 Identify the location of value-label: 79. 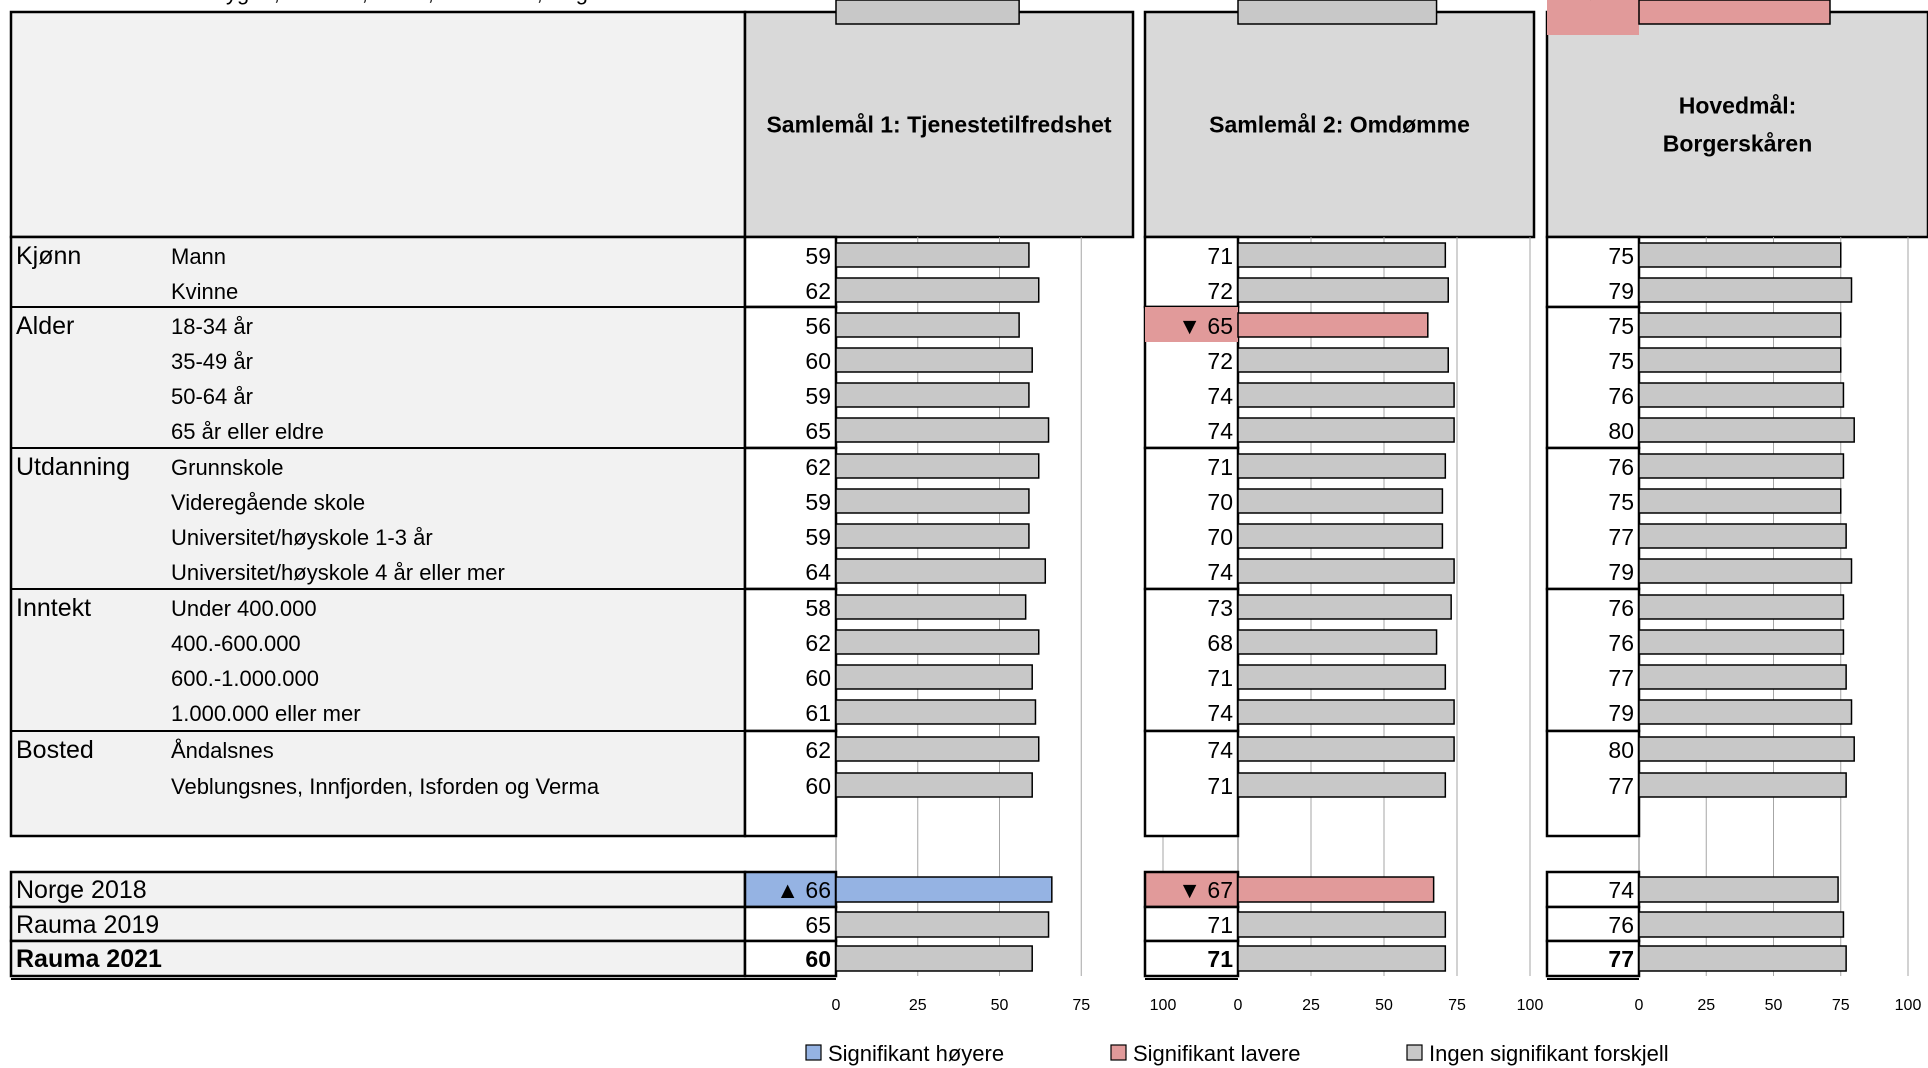
(1621, 713).